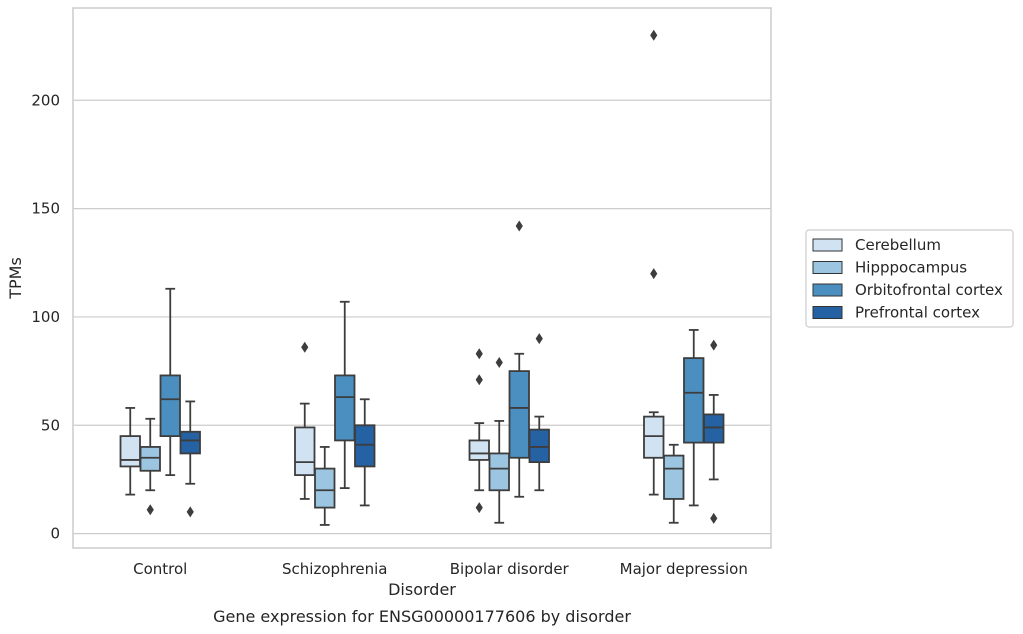  I want to click on legend-label: Orbitofrontal cortex, so click(929, 290).